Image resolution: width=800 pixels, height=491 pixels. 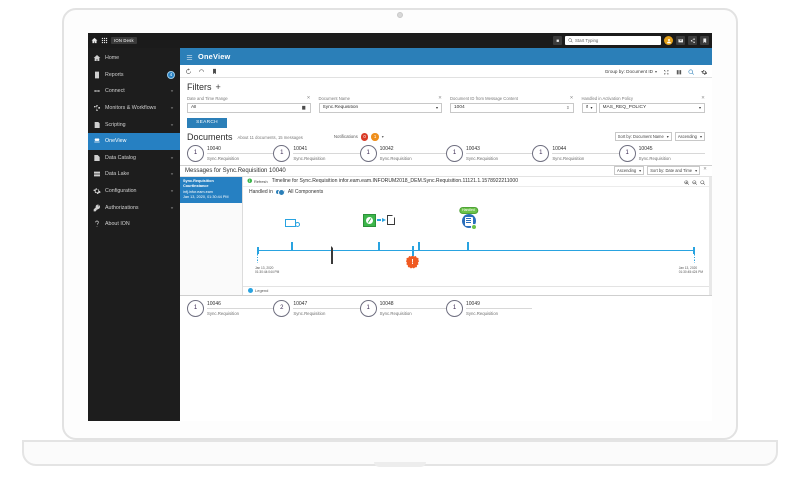 What do you see at coordinates (122, 207) in the screenshot?
I see `sidebar-item-label: Authorizations` at bounding box center [122, 207].